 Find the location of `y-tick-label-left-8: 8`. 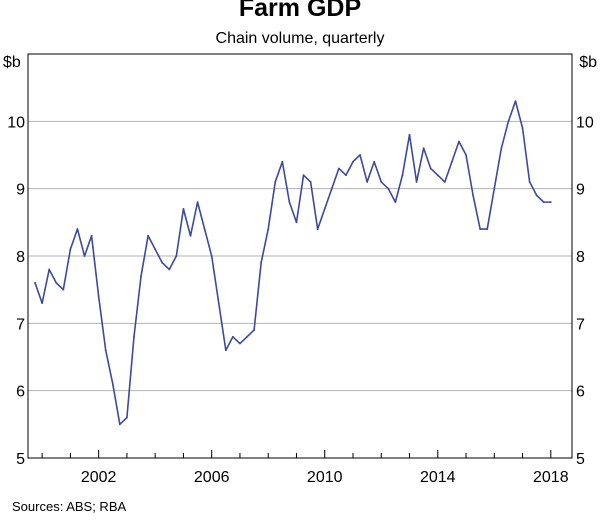

y-tick-label-left-8: 8 is located at coordinates (20, 257).